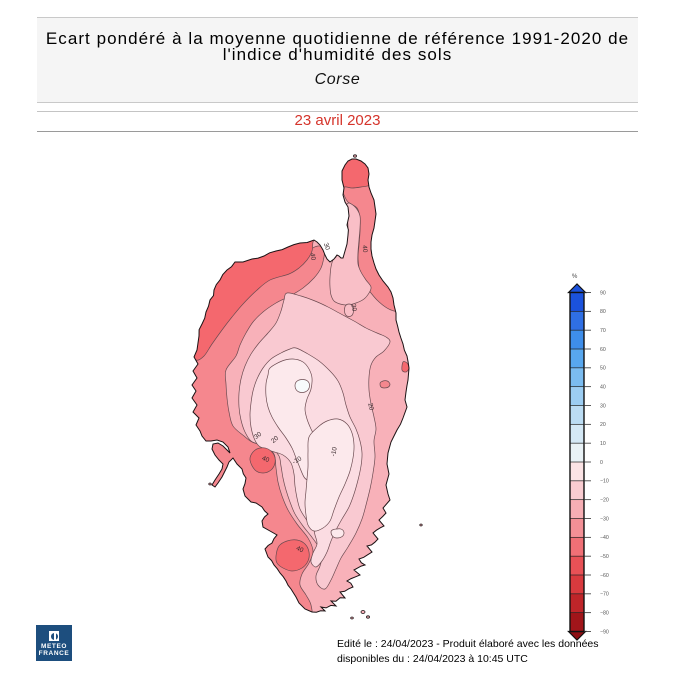 The width and height of the screenshot is (675, 675). I want to click on svg-text: 60, so click(603, 350).